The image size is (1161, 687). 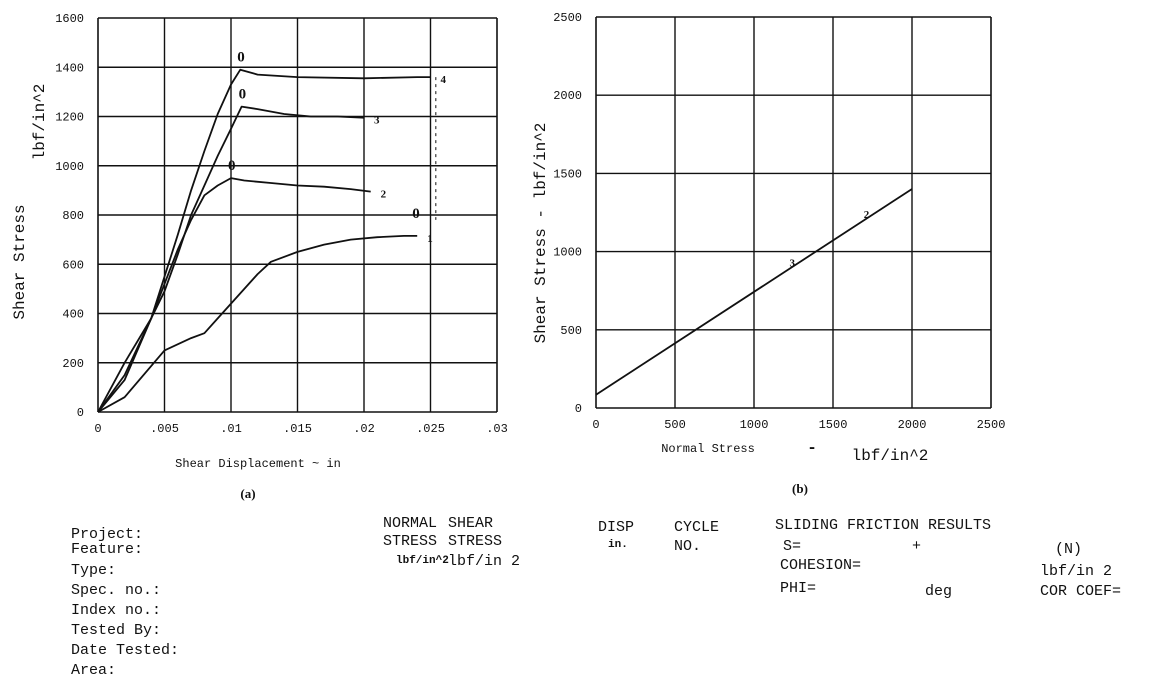 I want to click on chart-a-x-tick-label: .03, so click(x=497, y=429).